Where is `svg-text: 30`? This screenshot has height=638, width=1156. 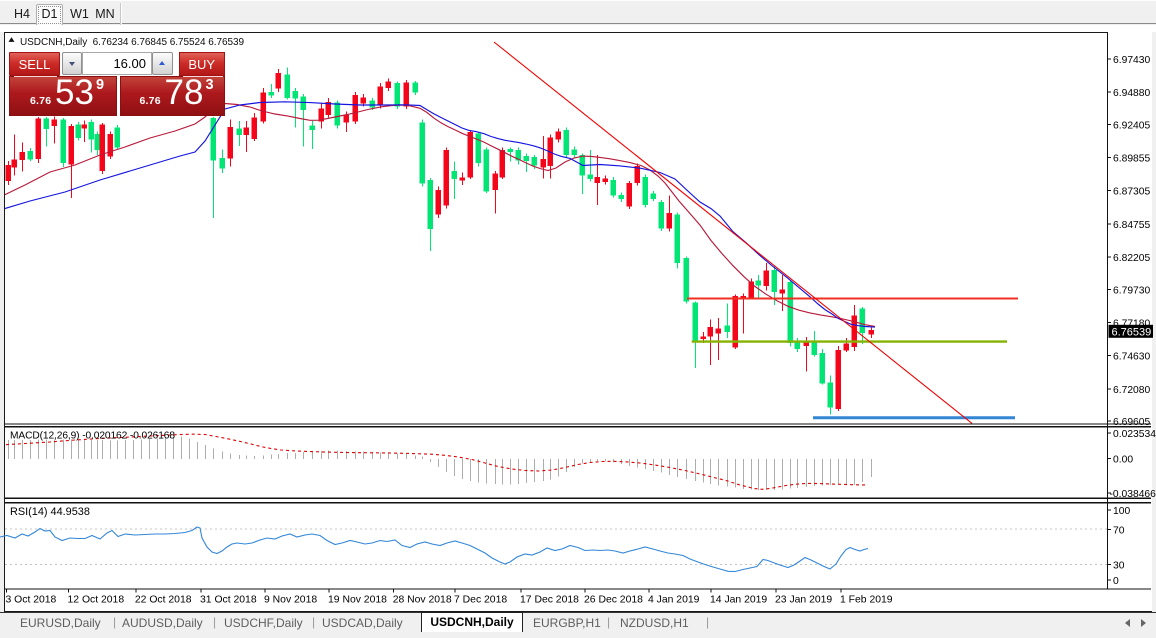 svg-text: 30 is located at coordinates (1119, 566).